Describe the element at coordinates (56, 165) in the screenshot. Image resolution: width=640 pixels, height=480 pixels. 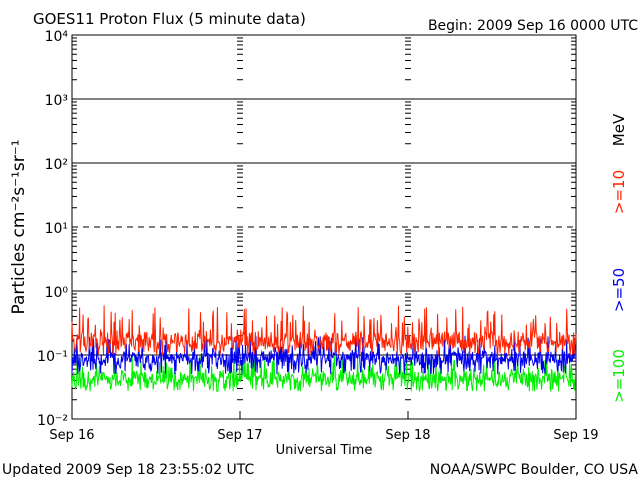
I see `y-tick-label: 10²` at that location.